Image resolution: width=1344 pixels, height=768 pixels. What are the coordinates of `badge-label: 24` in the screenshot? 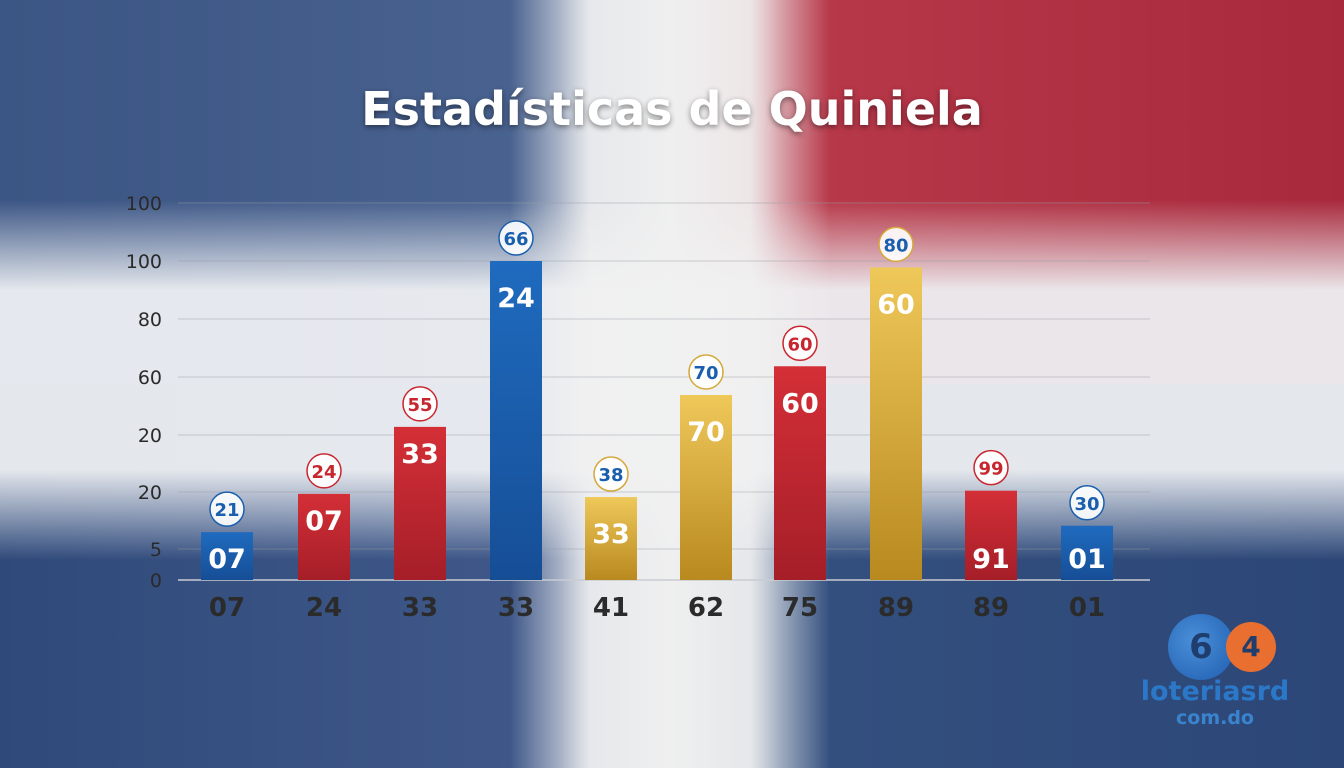 It's located at (323, 472).